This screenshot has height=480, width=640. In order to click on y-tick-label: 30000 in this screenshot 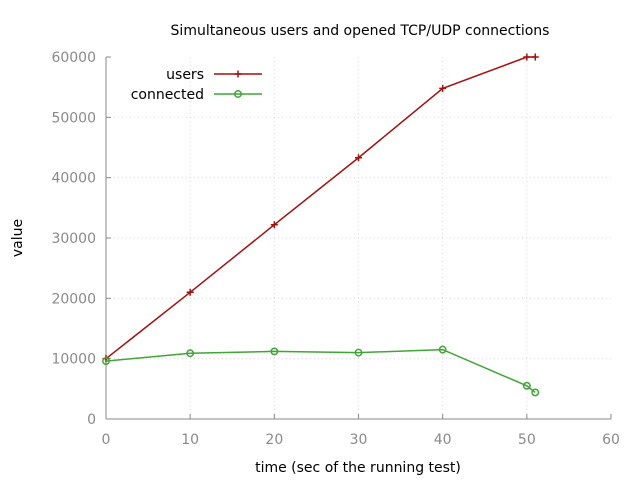, I will do `click(73, 239)`.